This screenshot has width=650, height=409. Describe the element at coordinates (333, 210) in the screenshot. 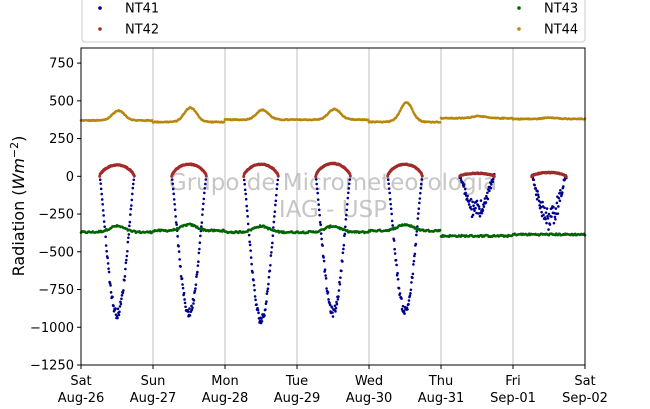

I see `watermark-line: IAG - USP` at that location.